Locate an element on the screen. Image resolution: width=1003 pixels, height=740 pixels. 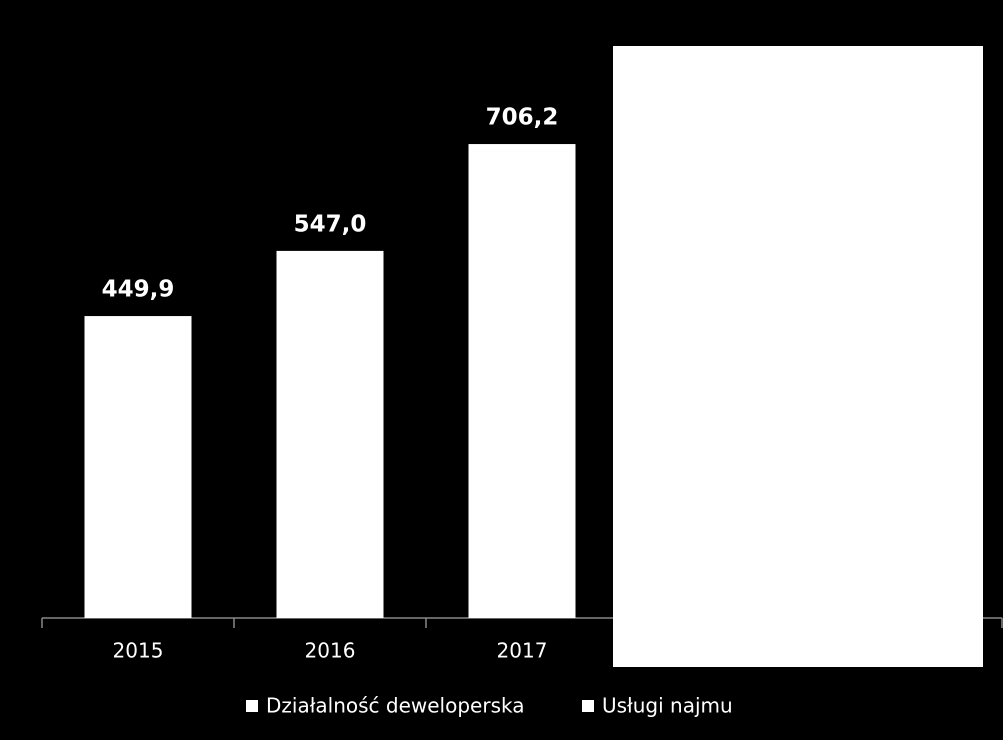
value-label: 547,0 is located at coordinates (330, 224).